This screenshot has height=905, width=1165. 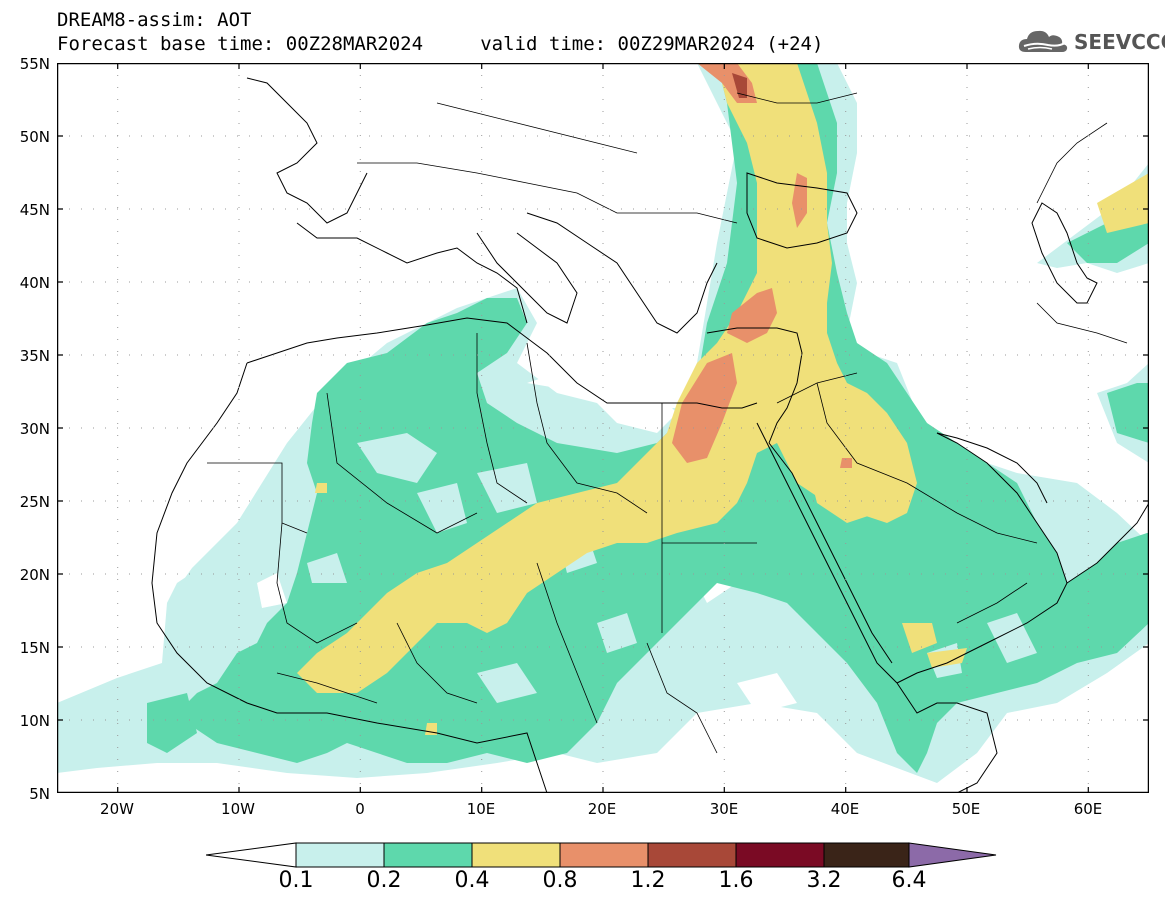 I want to click on lat-label: 20N, so click(x=34, y=575).